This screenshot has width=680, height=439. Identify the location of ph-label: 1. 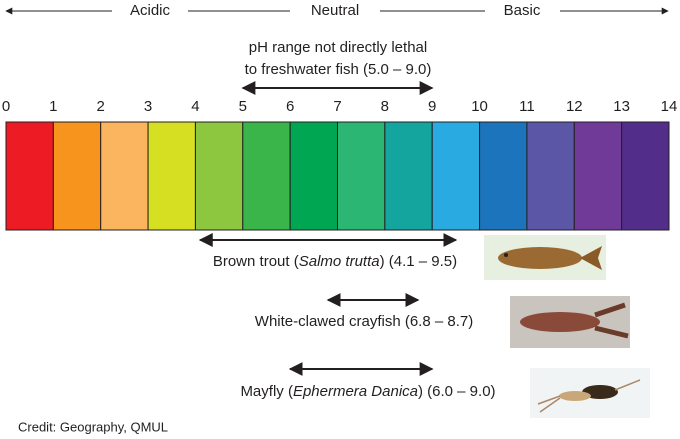
(53, 106).